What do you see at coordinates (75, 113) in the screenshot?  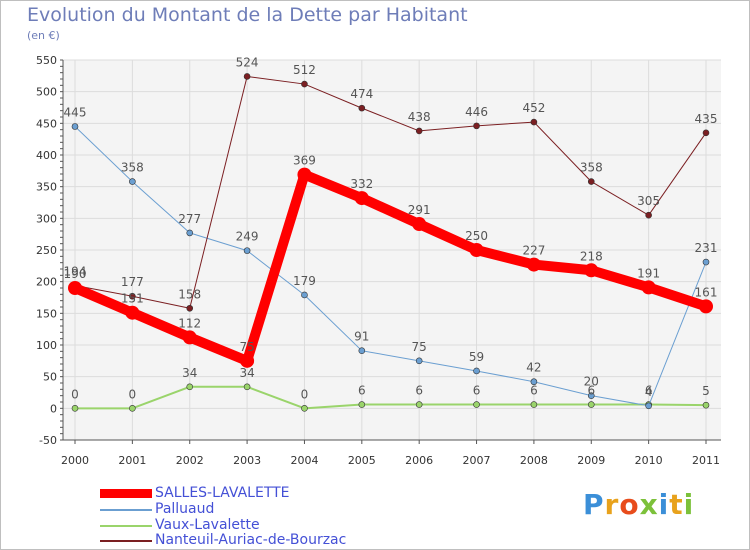 I see `data-label-palluaud: 445` at bounding box center [75, 113].